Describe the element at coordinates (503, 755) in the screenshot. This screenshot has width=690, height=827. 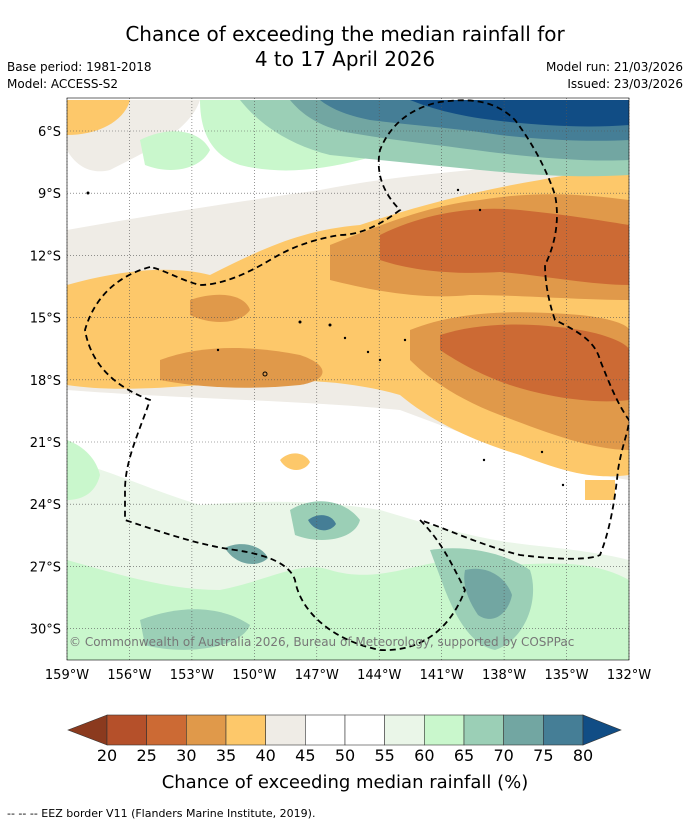
I see `colorbar-tick-label: 70` at that location.